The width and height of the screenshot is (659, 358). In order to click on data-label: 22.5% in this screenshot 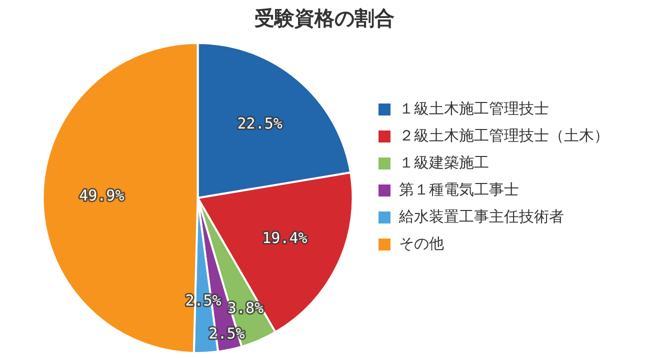, I will do `click(259, 123)`.